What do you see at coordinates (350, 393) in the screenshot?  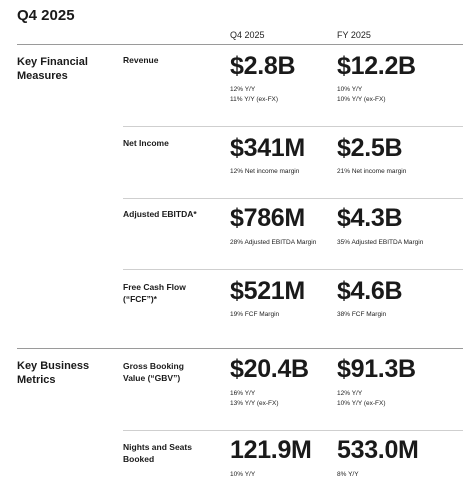 I see `gbv-fy-note: 12% Y/Y` at bounding box center [350, 393].